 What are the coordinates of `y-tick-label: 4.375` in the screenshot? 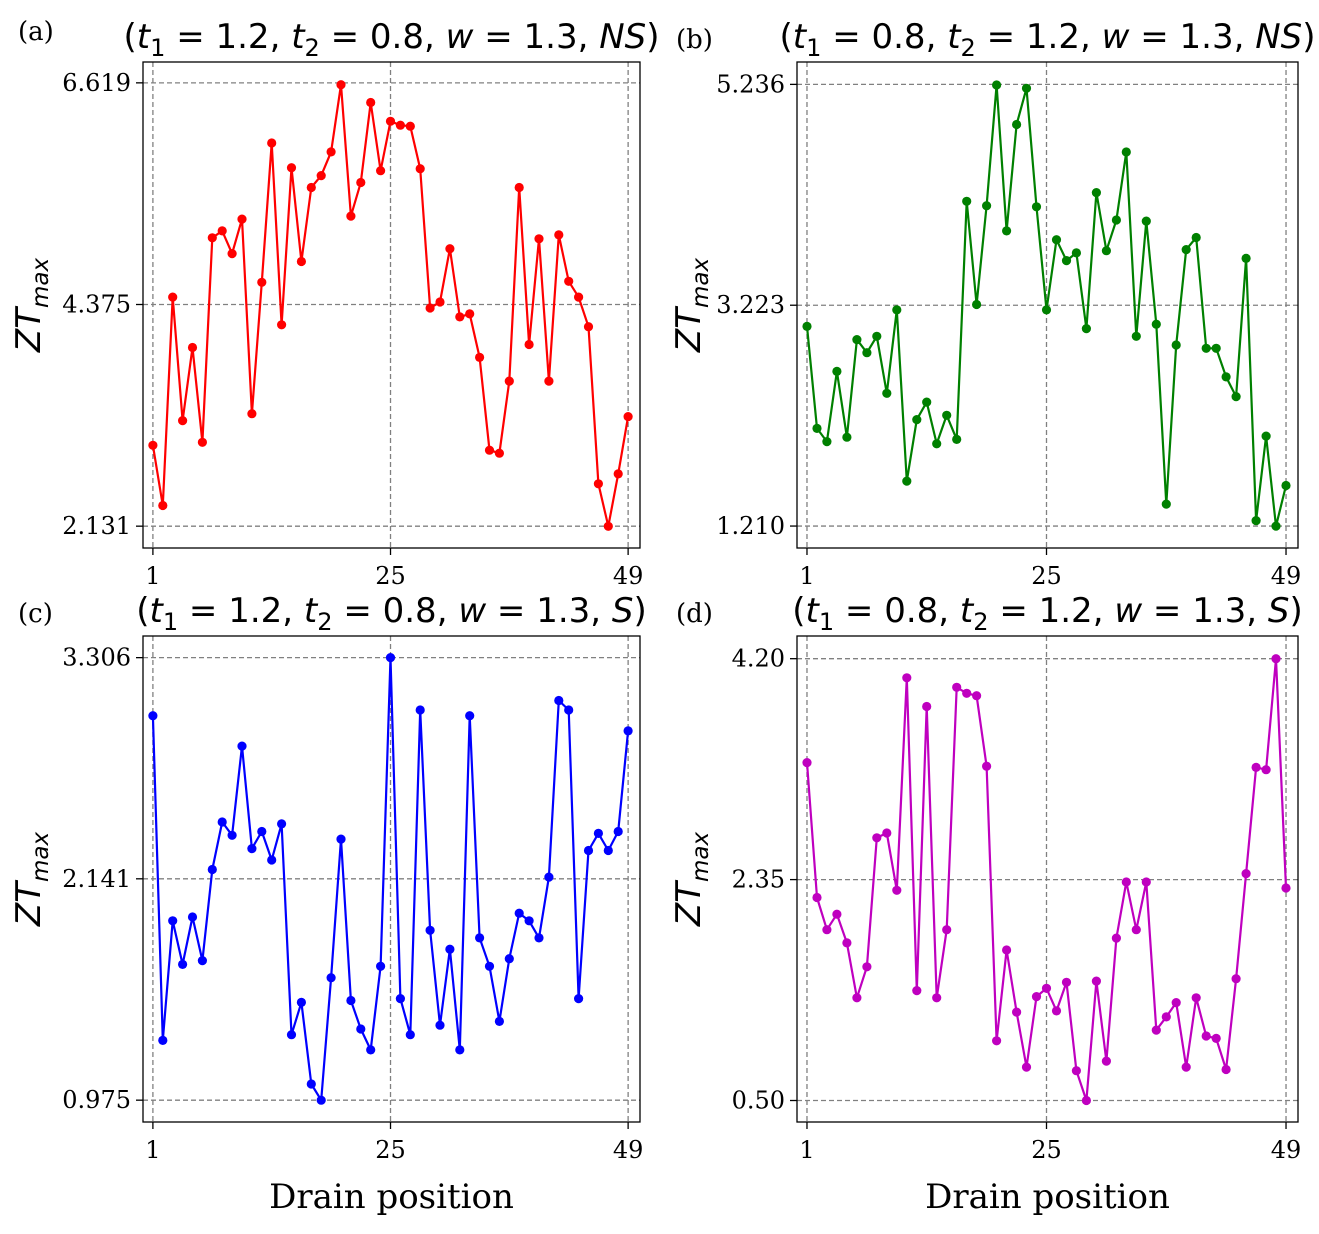 It's located at (96, 305).